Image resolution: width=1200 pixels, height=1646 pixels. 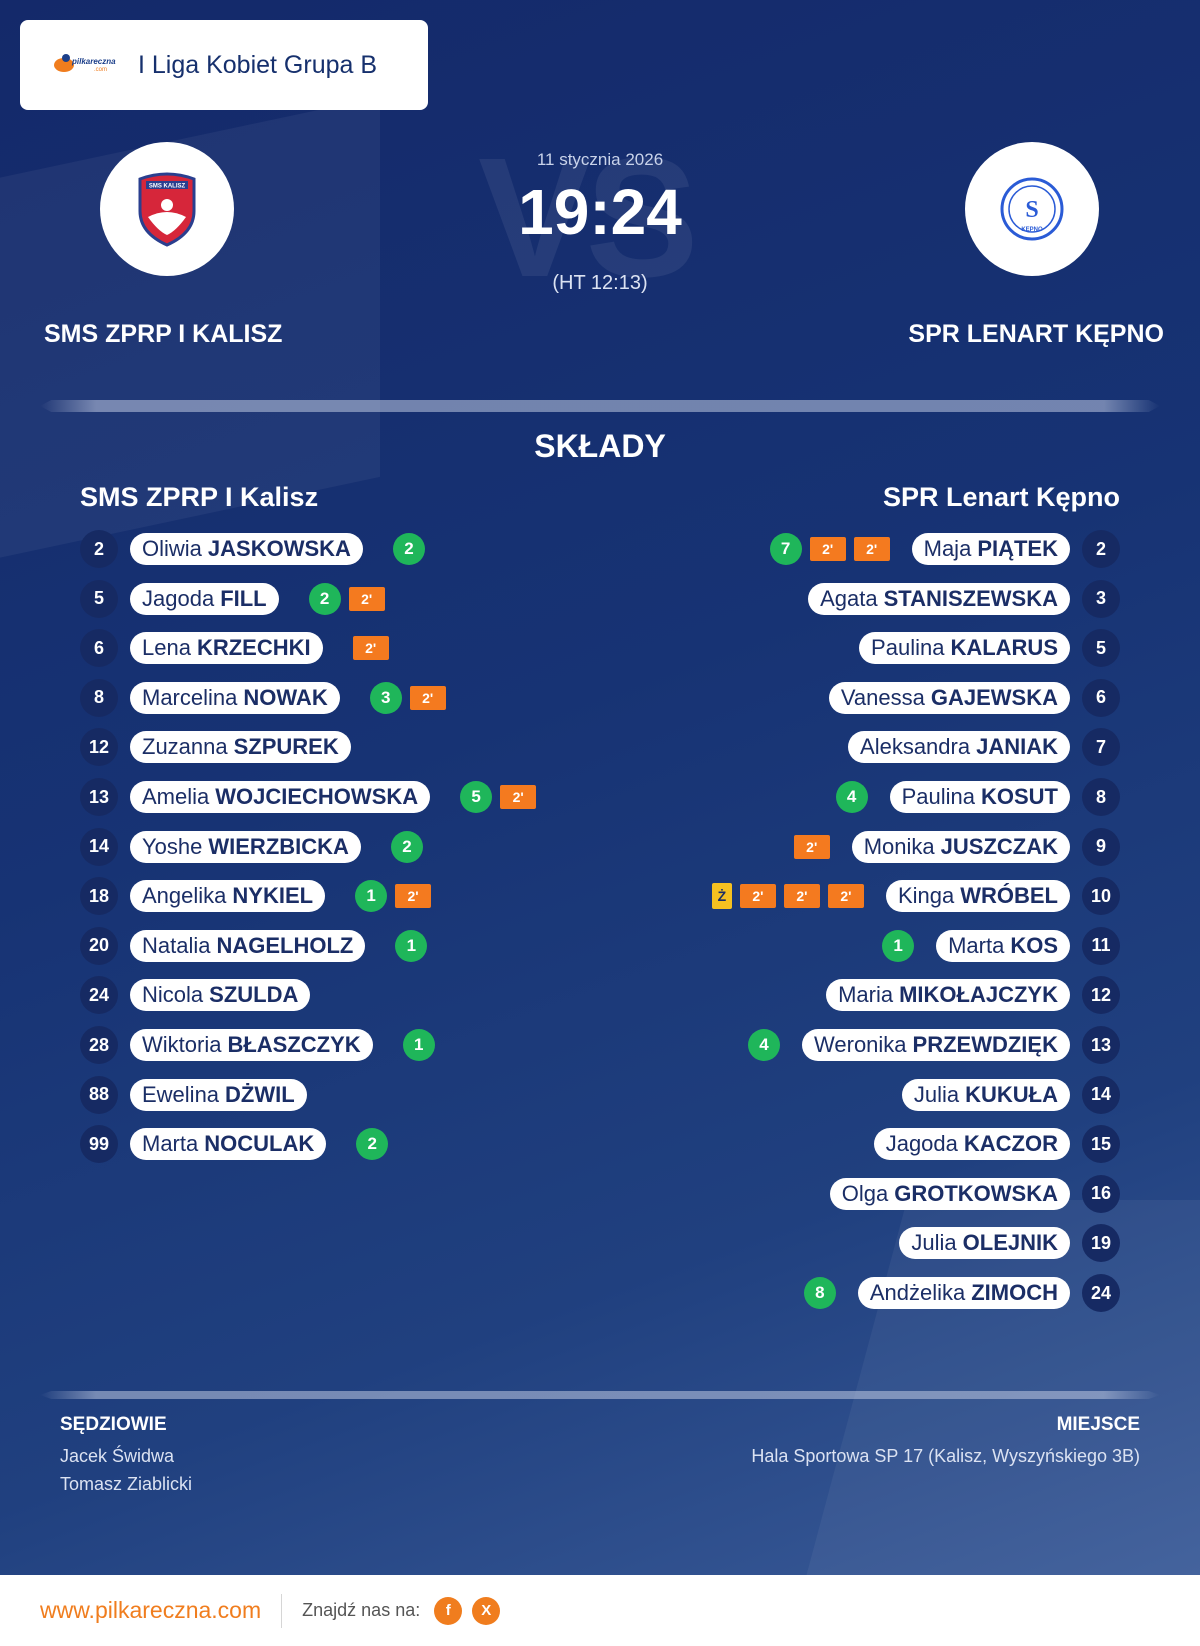 What do you see at coordinates (990, 549) in the screenshot?
I see `player-name: Maja PIĄTEK` at bounding box center [990, 549].